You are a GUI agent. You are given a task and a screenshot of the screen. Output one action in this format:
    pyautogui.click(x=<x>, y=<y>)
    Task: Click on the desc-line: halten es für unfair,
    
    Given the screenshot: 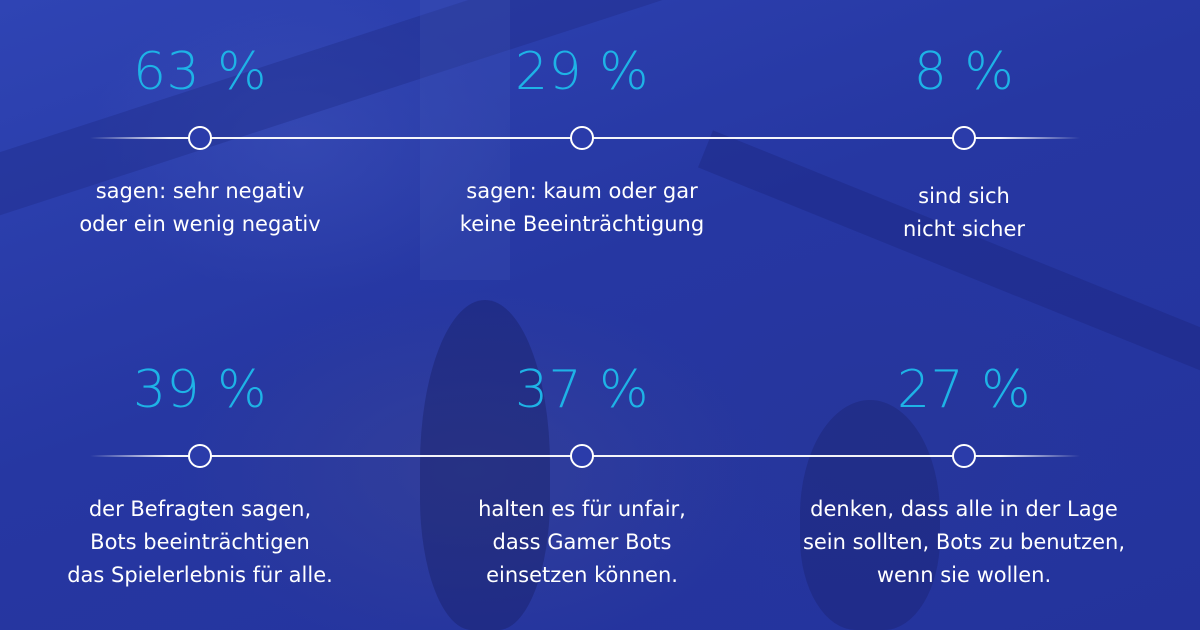 What is the action you would take?
    pyautogui.click(x=582, y=509)
    